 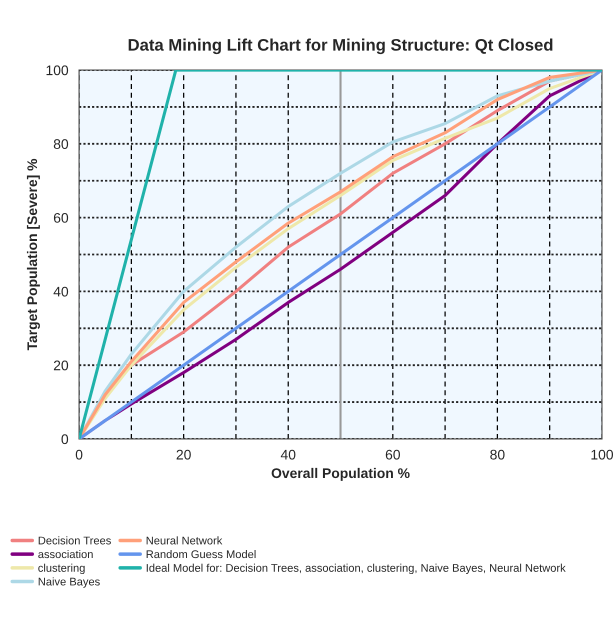 I want to click on legend-label: association, so click(x=65, y=554).